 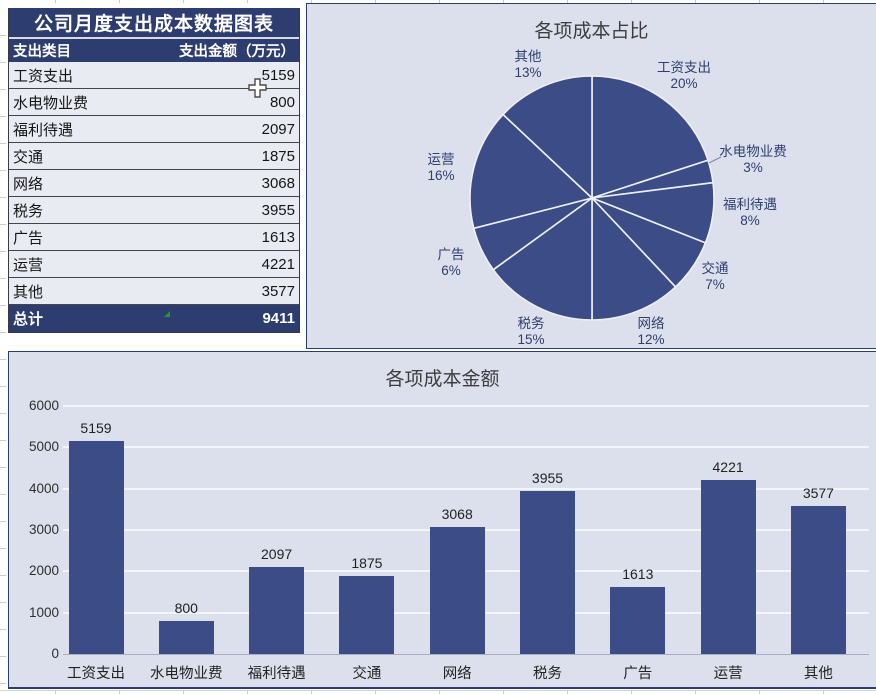 I want to click on pie-slice-税务, so click(x=542, y=258).